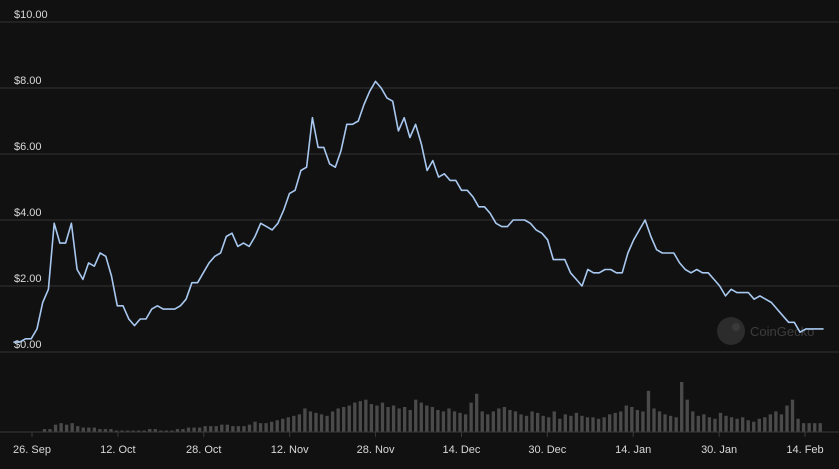  I want to click on coingecko-logo-eye-icon, so click(736, 327).